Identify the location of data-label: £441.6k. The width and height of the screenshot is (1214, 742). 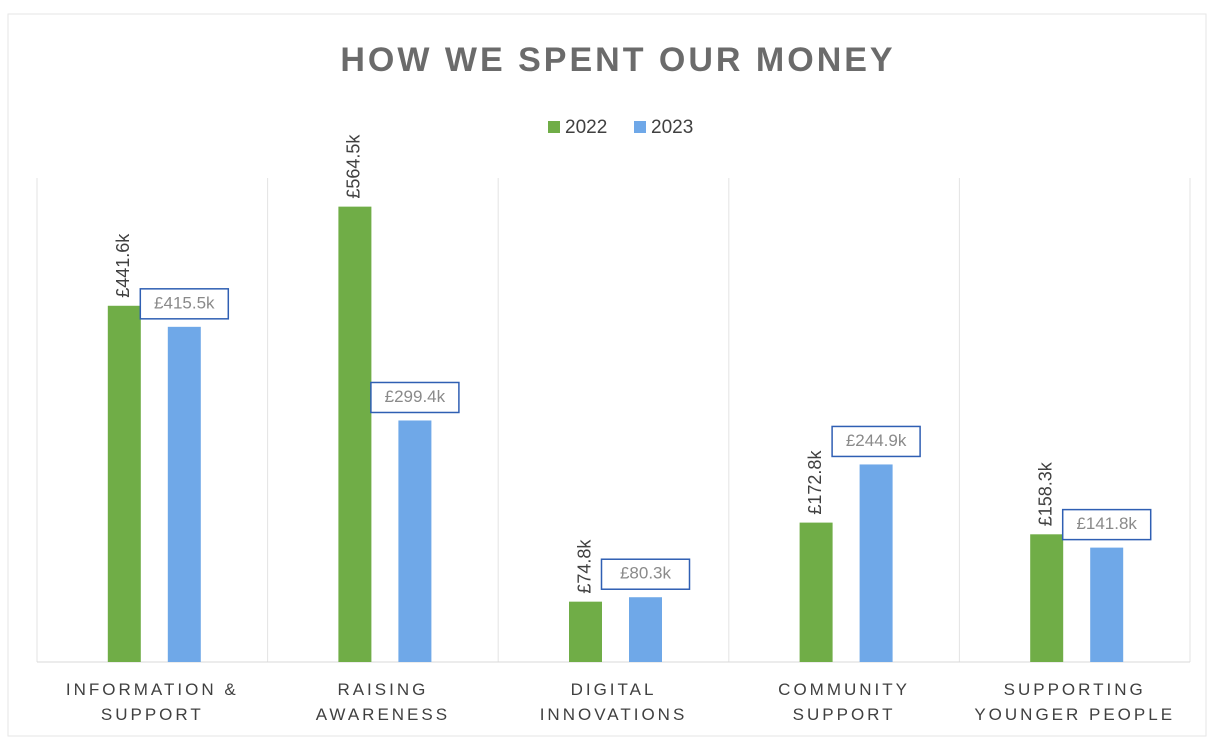
(123, 265).